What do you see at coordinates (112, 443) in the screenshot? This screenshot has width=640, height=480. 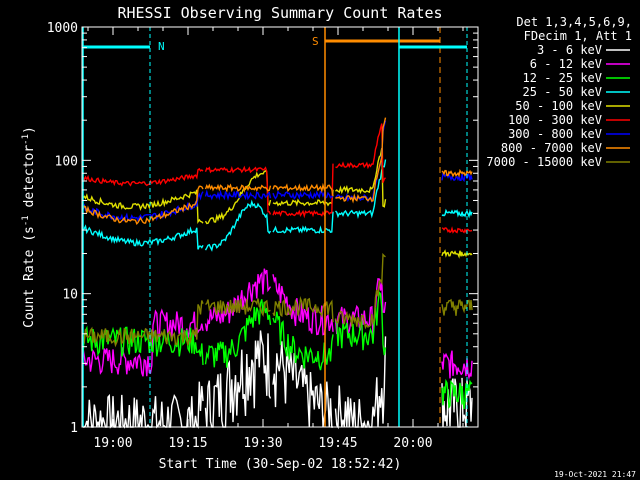 I see `x-tick-label: 19:00` at bounding box center [112, 443].